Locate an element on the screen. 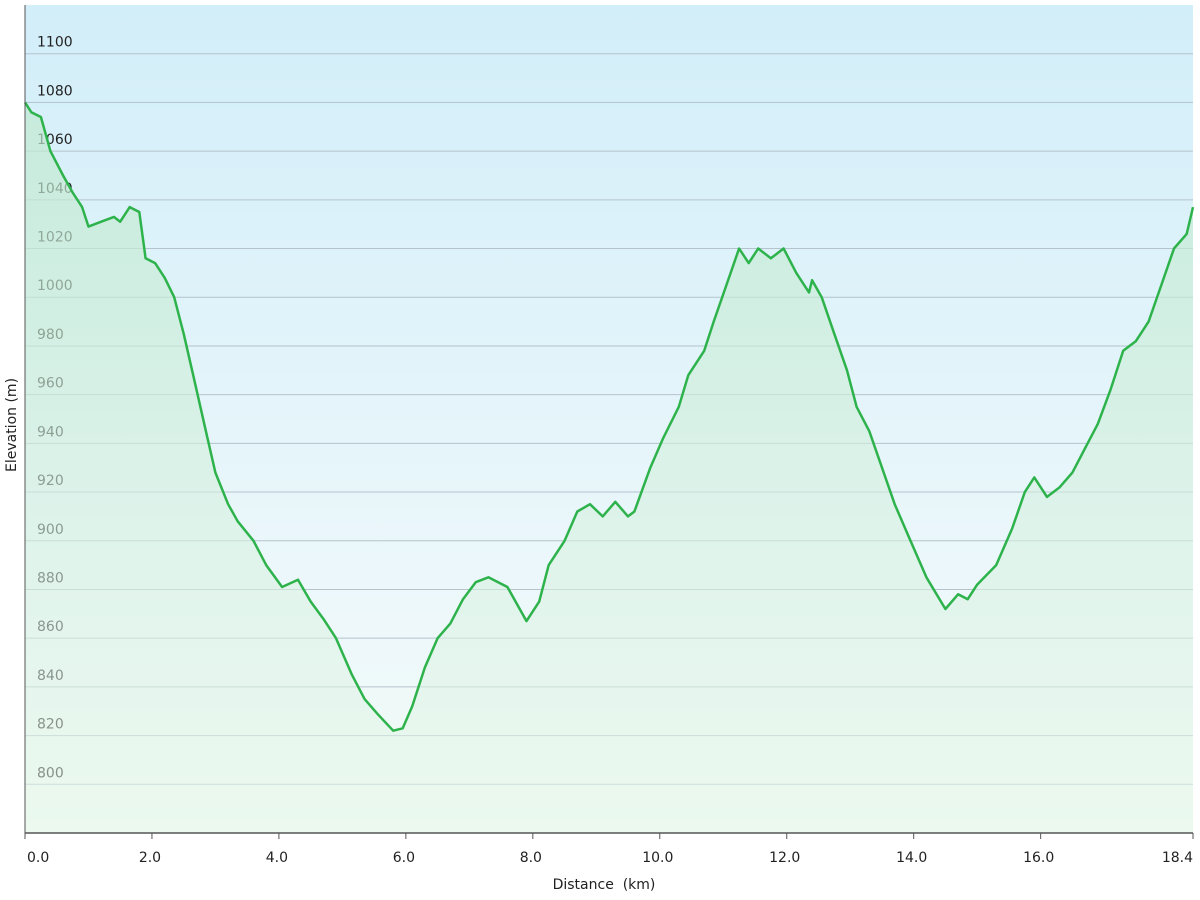  x-tick-label: 18.4 is located at coordinates (1177, 858).